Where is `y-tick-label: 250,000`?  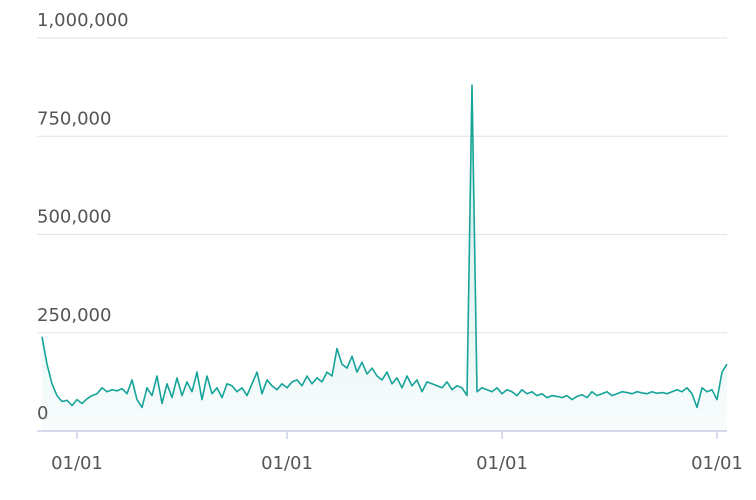
y-tick-label: 250,000 is located at coordinates (74, 315).